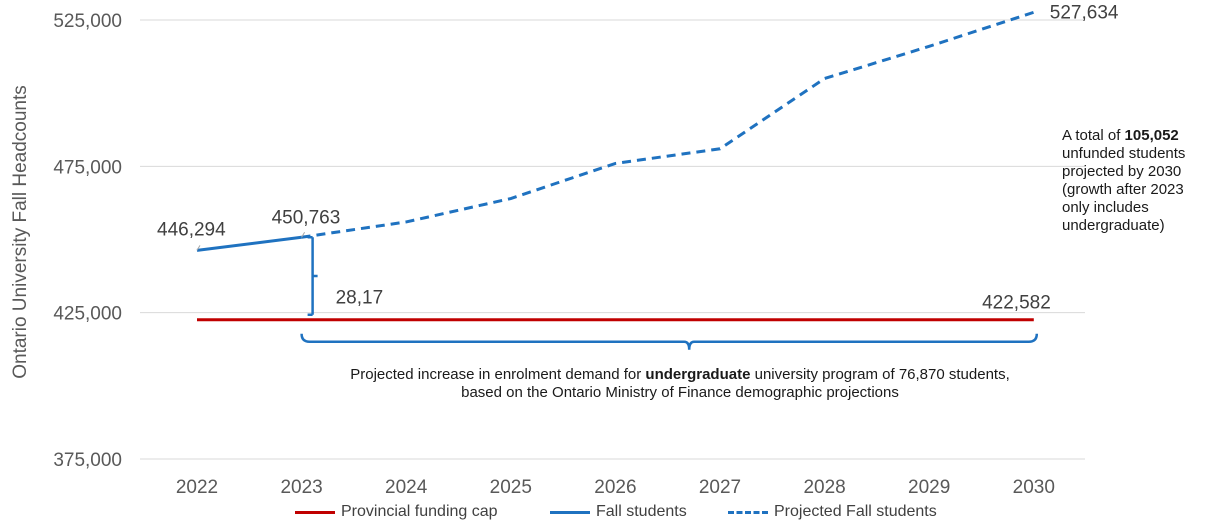 The width and height of the screenshot is (1208, 531). What do you see at coordinates (669, 341) in the screenshot?
I see `demand-brace` at bounding box center [669, 341].